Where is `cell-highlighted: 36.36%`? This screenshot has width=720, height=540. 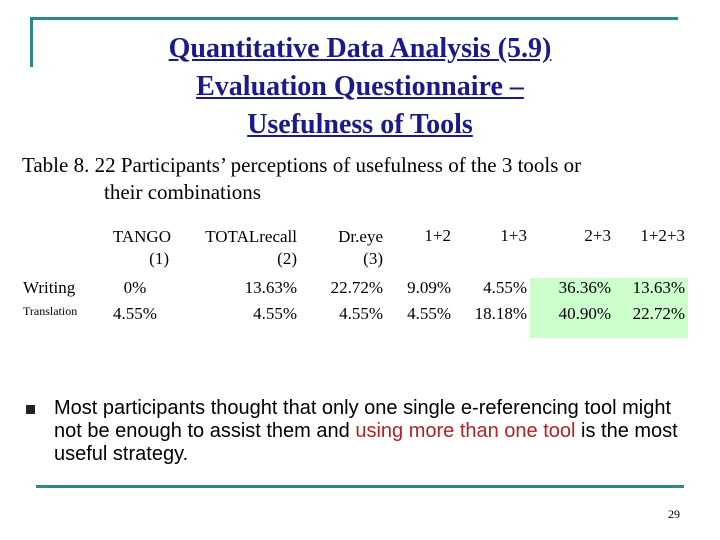
cell-highlighted: 36.36% is located at coordinates (572, 291).